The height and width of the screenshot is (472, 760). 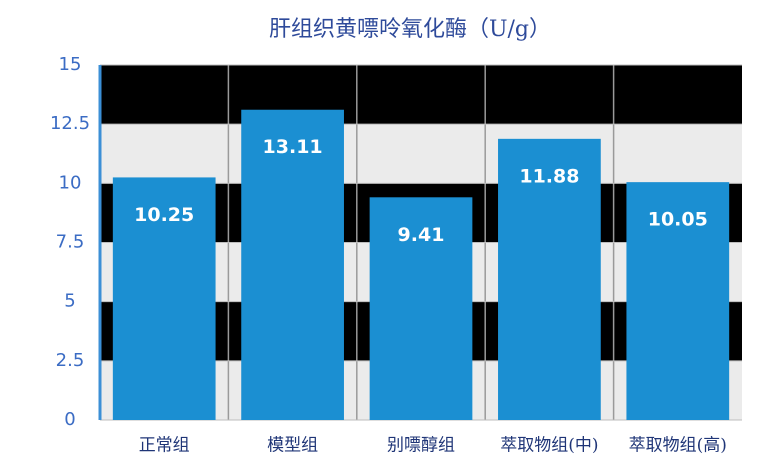 What do you see at coordinates (678, 446) in the screenshot?
I see `x-tick-label: 萃取物组(高)` at bounding box center [678, 446].